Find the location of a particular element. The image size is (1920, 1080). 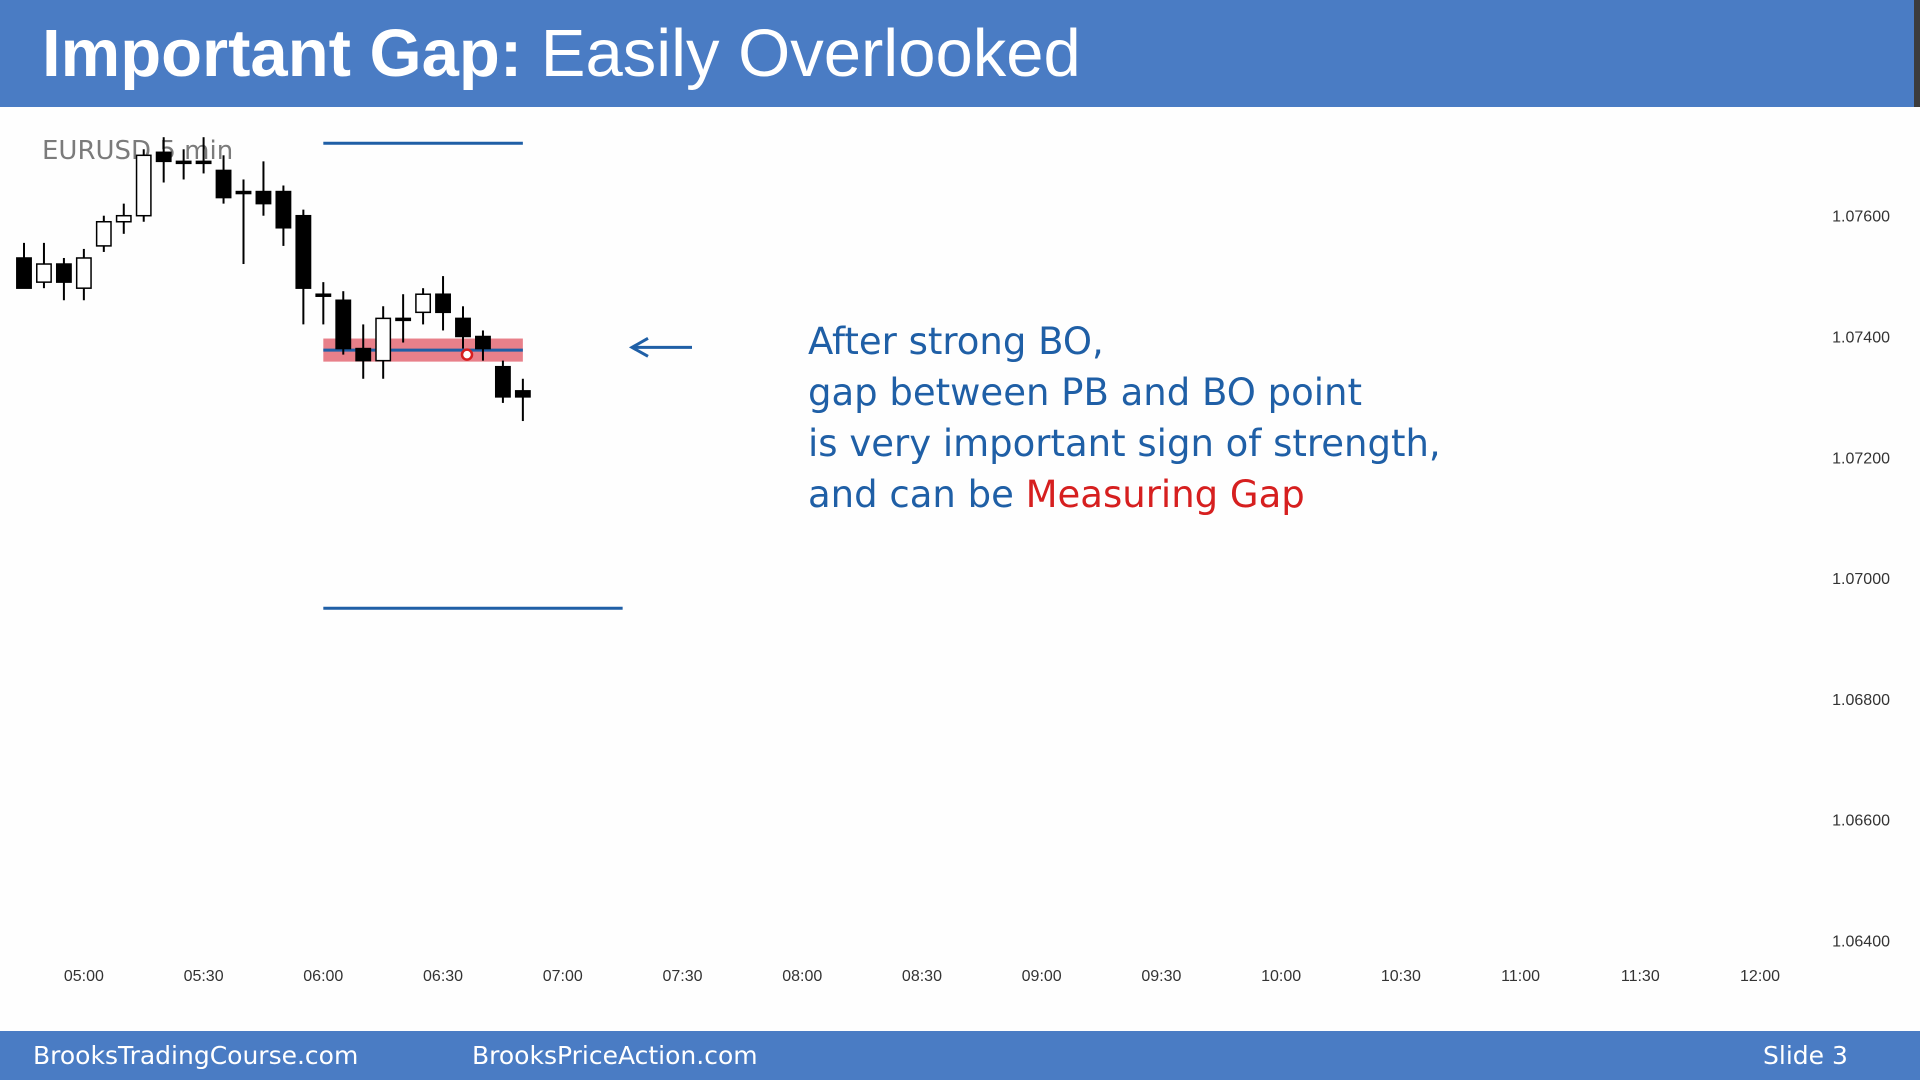

footer-site-center: BrooksPriceAction.com is located at coordinates (615, 1055).